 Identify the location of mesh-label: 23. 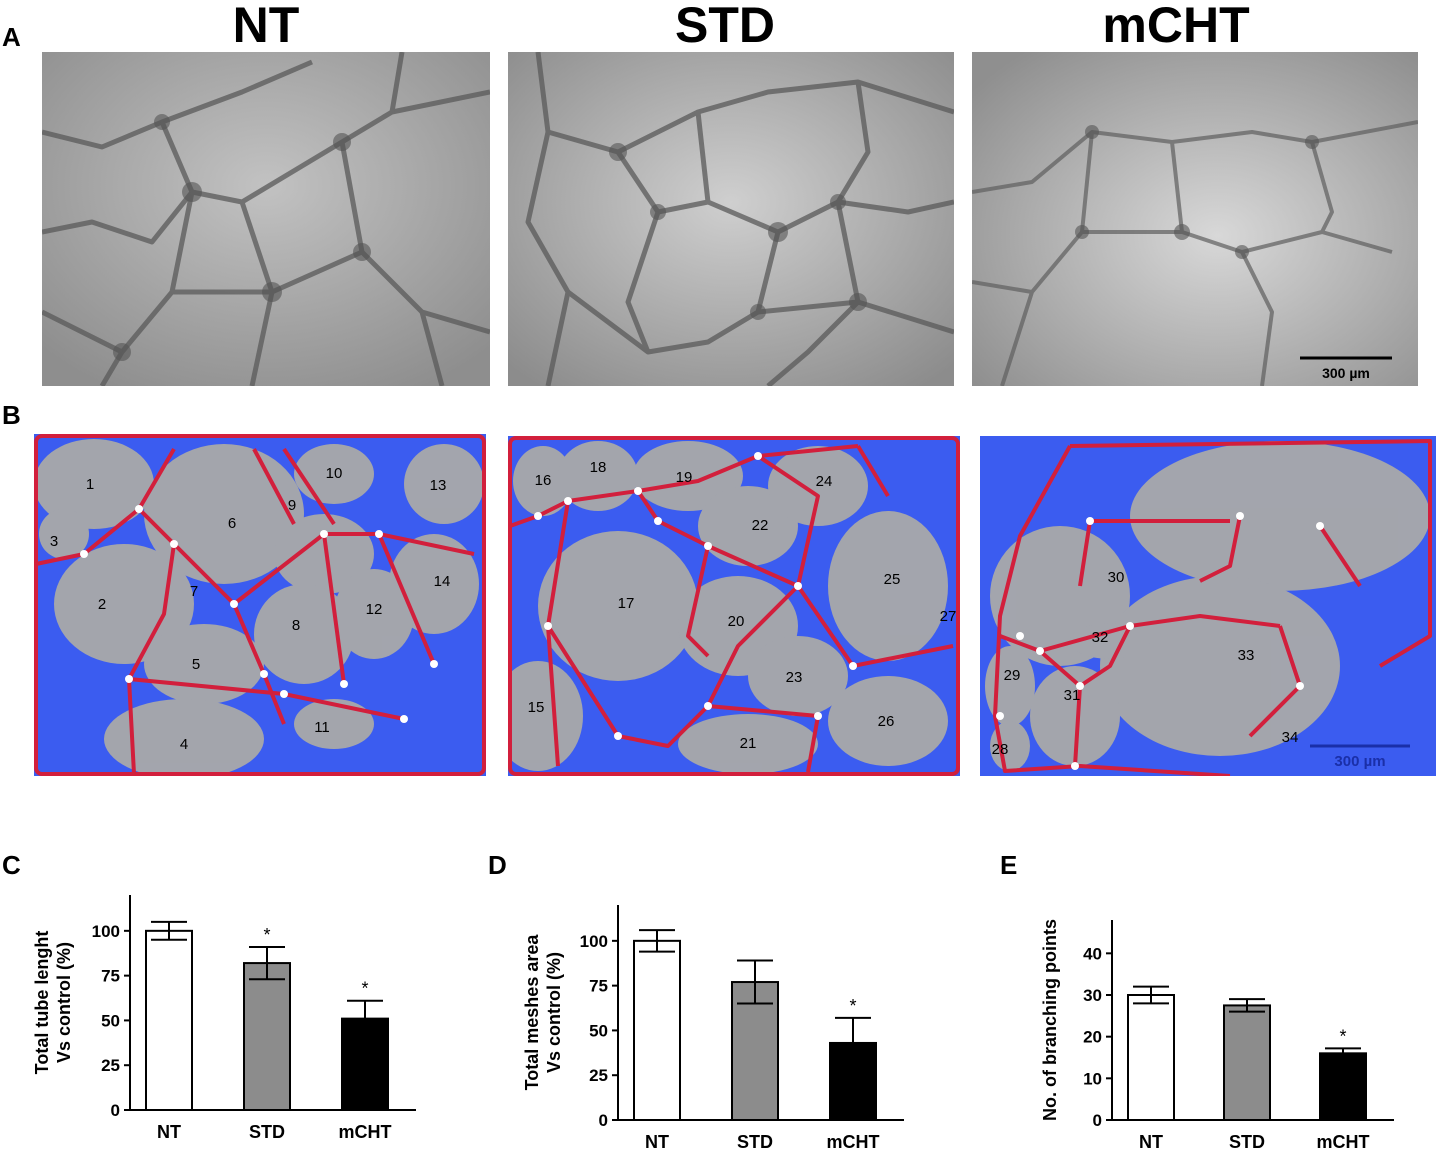
(794, 677).